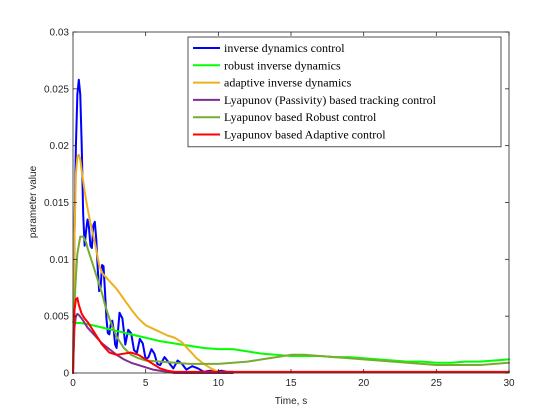 The height and width of the screenshot is (420, 560). I want to click on x-tick-label: 20, so click(364, 383).